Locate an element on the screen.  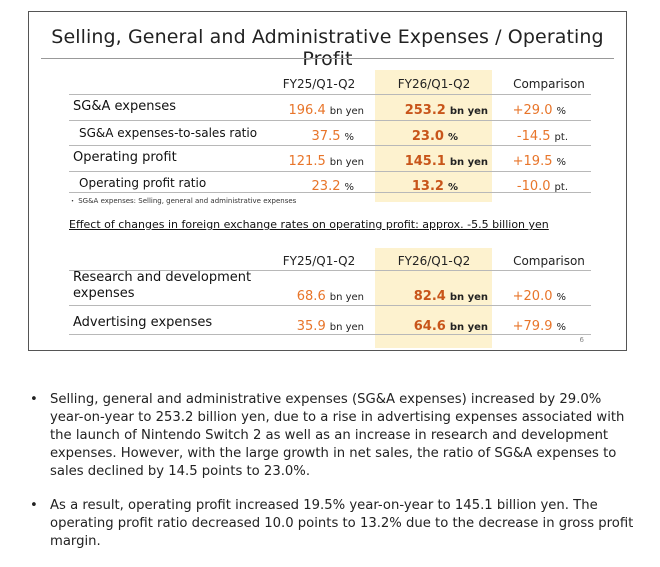
table1-header-cmp: Comparison is located at coordinates (549, 84).